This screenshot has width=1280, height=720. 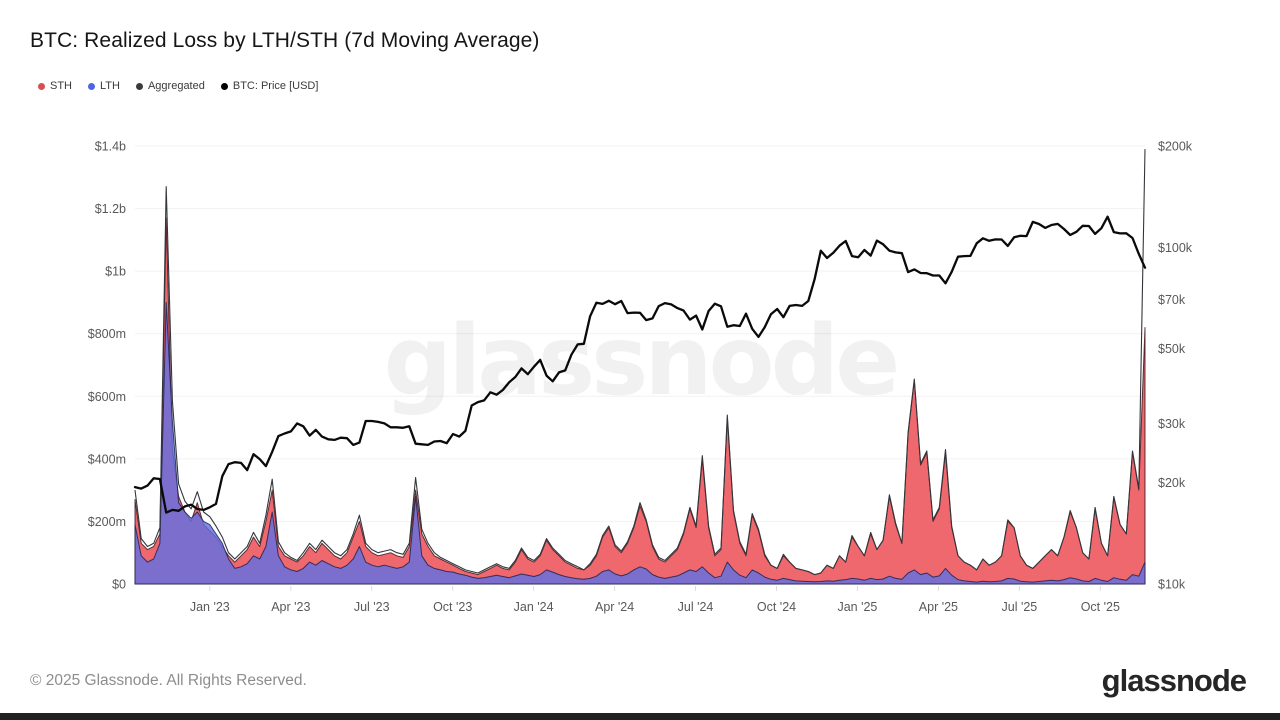 I want to click on legend: STH LTH Aggregated BTC: Price [USD], so click(x=178, y=86).